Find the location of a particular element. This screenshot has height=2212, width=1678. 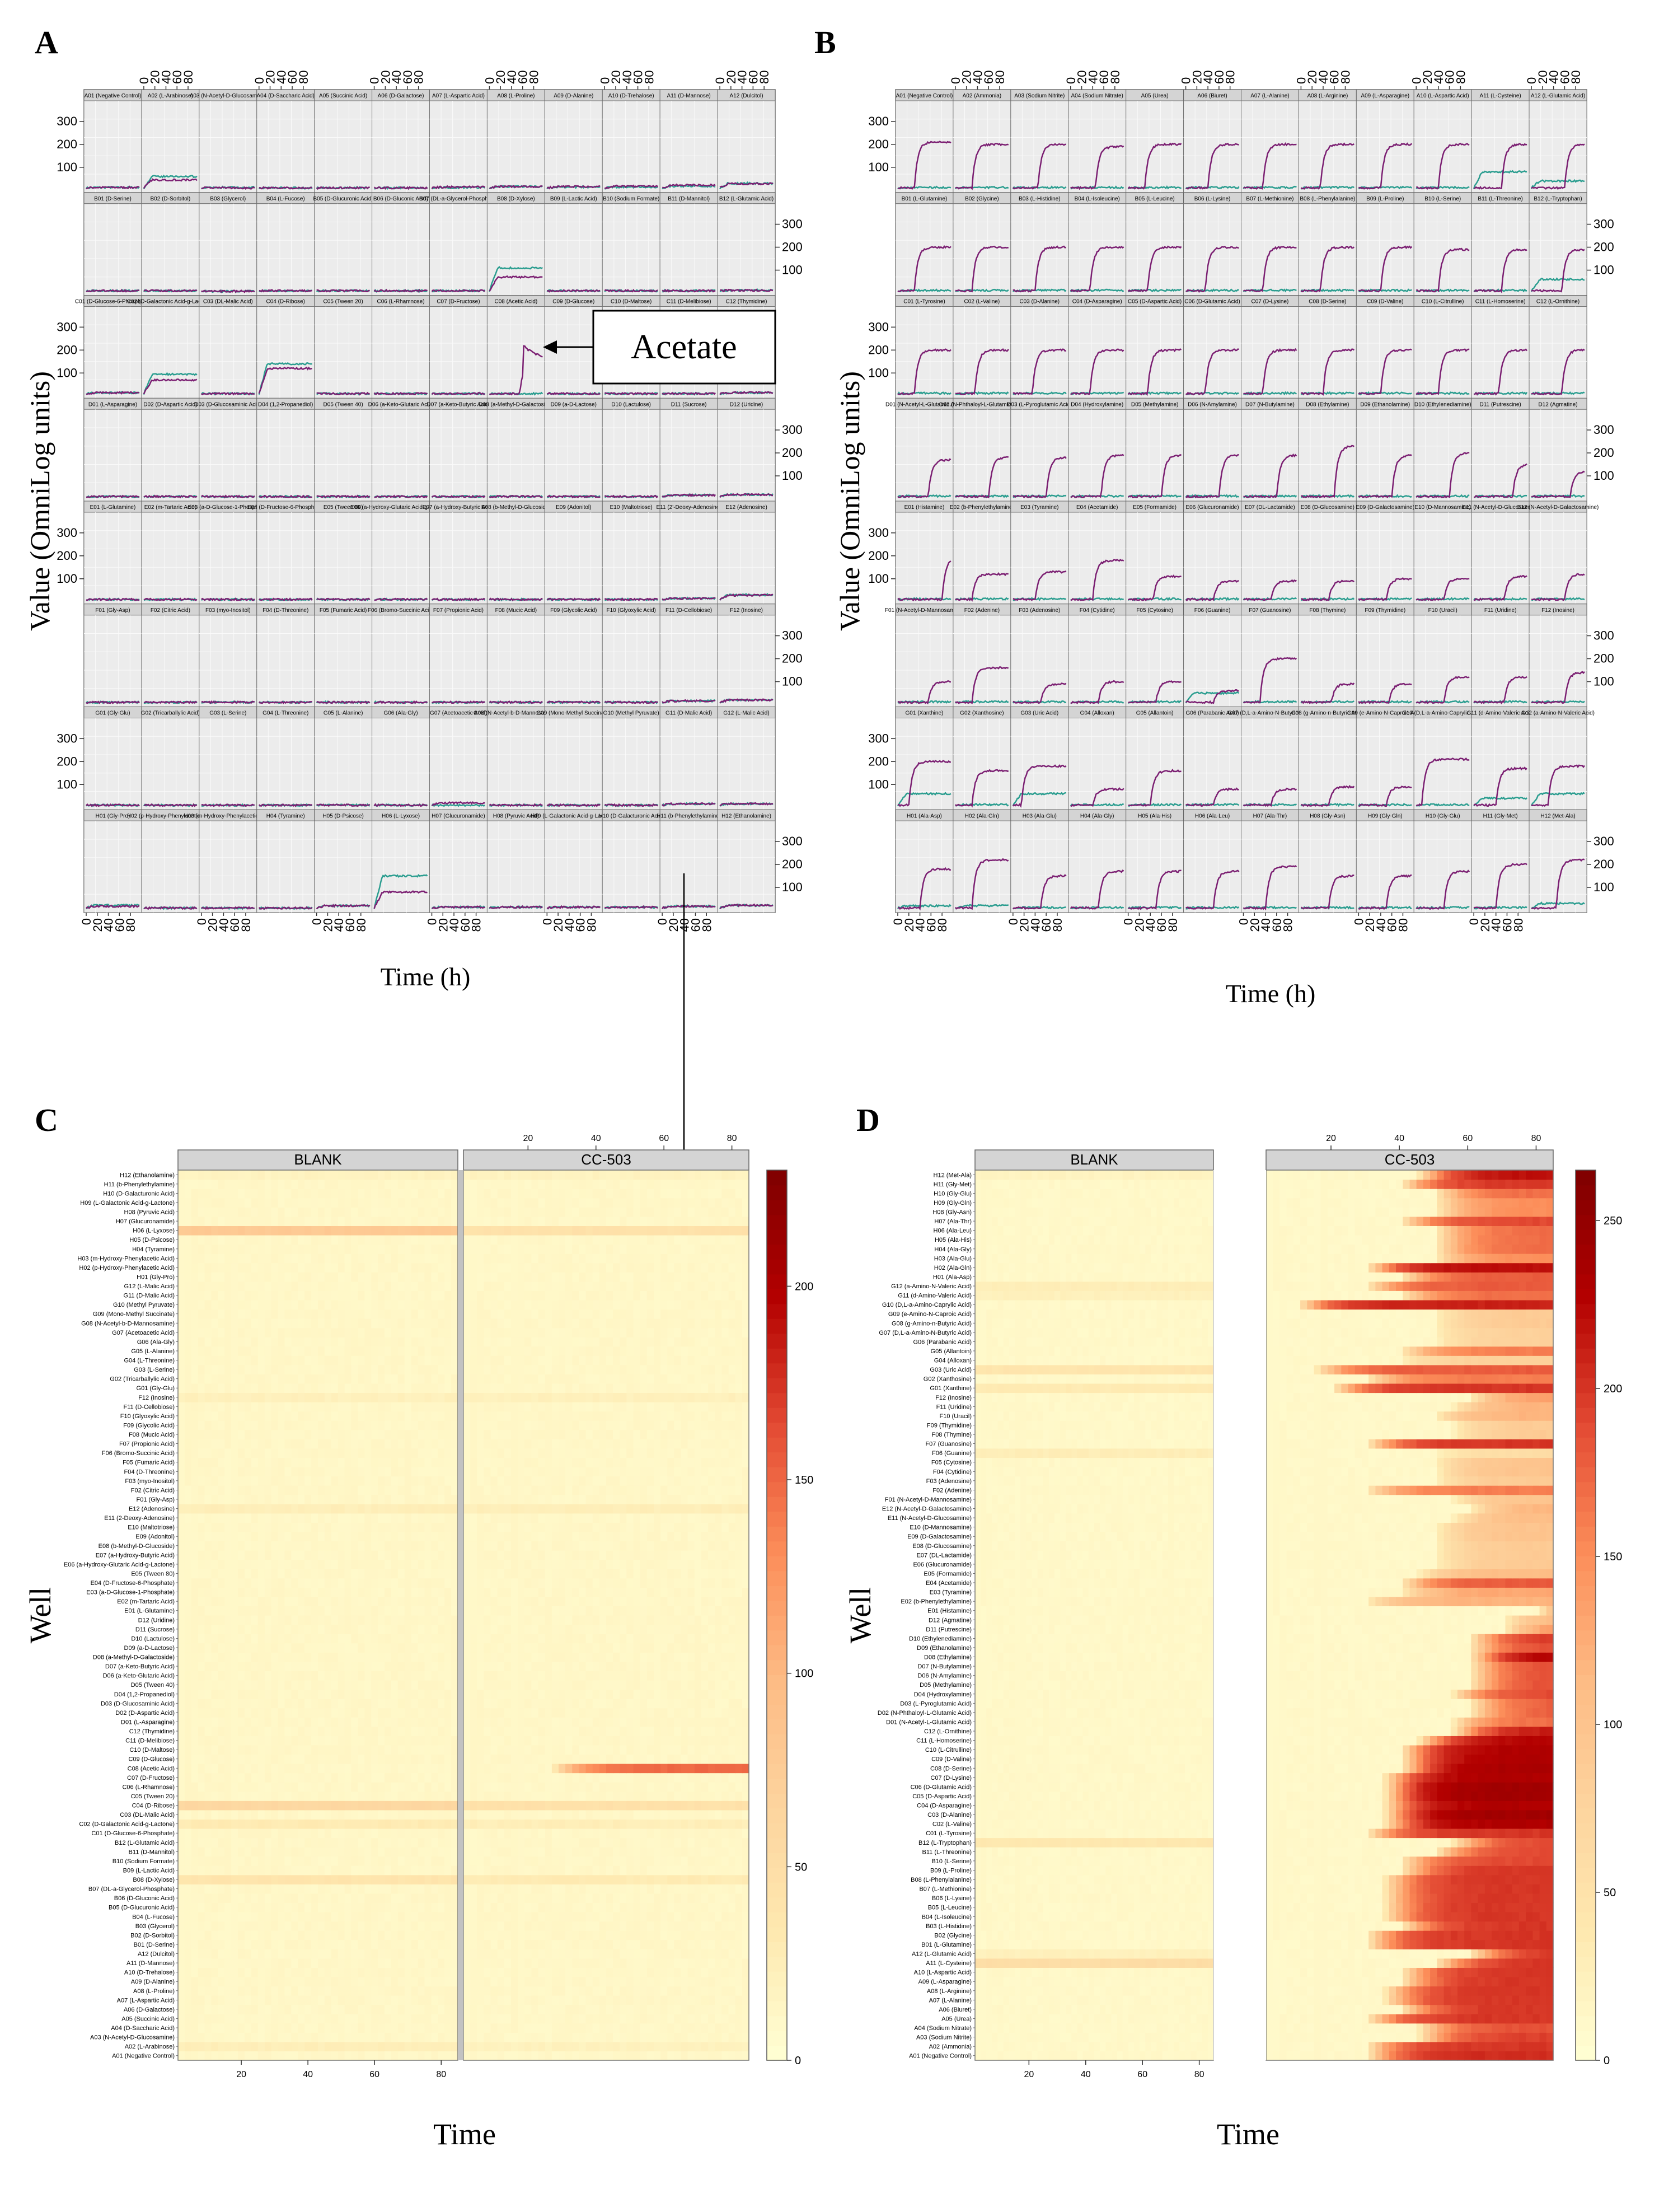

well-panel: B12 (L-Glutamic Acid) is located at coordinates (746, 244).